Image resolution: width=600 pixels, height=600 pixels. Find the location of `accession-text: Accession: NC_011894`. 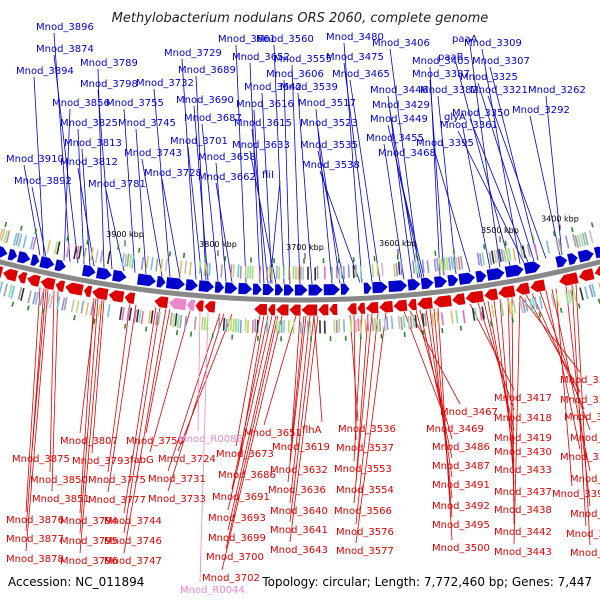

accession-text: Accession: NC_011894 is located at coordinates (76, 582).